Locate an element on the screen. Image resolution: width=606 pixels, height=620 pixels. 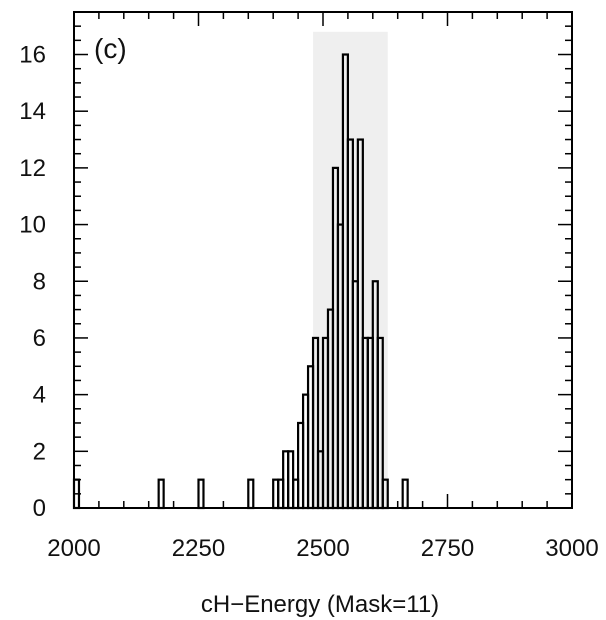
highlight-band is located at coordinates (350, 270).